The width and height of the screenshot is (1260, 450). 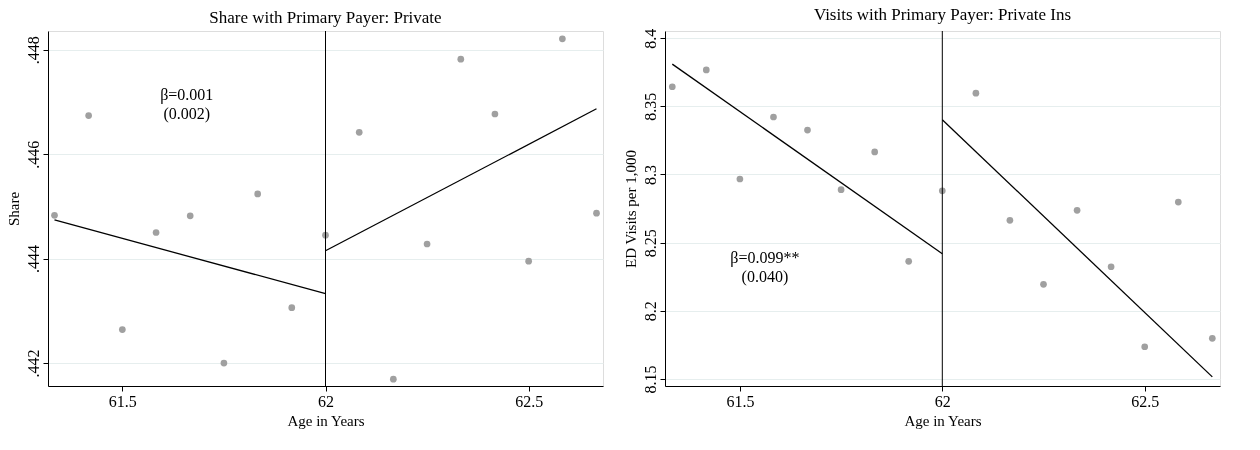 I want to click on y-tick-label: 8.25, so click(x=650, y=243).